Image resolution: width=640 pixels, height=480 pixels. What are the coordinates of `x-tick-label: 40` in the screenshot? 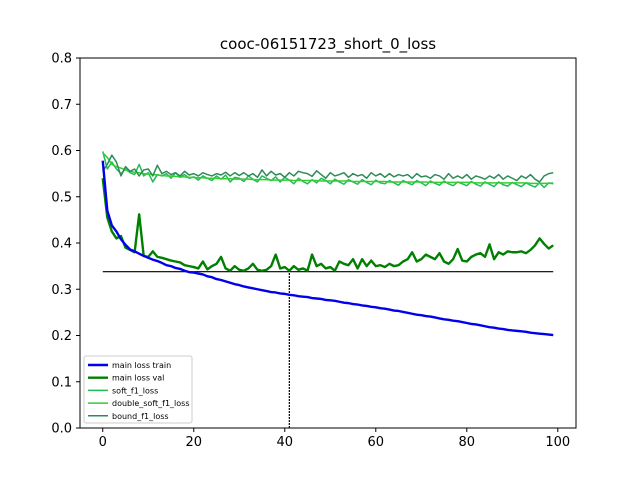 It's located at (284, 442).